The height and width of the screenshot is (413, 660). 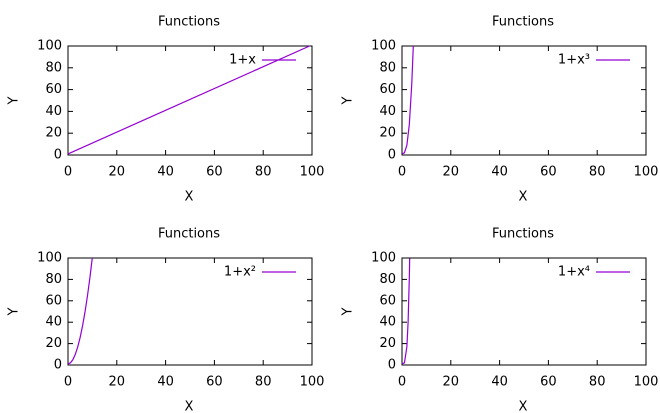 What do you see at coordinates (574, 272) in the screenshot?
I see `legend-label: 1+x⁴` at bounding box center [574, 272].